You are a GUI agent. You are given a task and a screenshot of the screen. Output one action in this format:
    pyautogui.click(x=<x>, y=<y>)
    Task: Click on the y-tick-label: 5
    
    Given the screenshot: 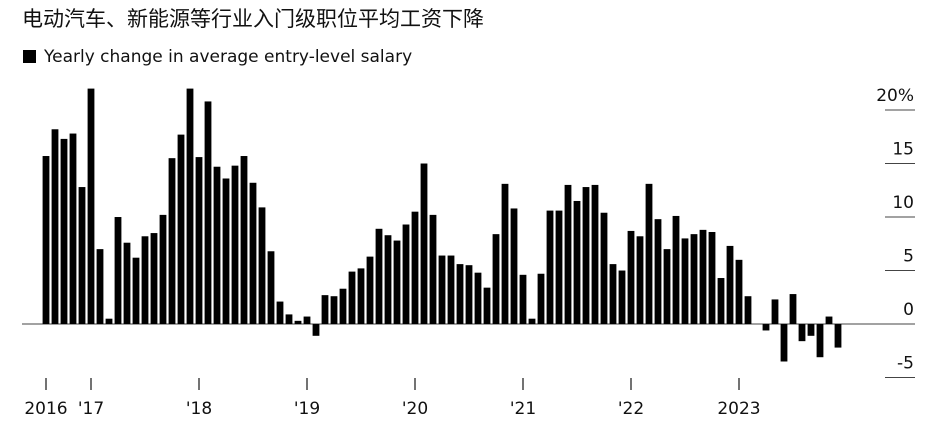 What is the action you would take?
    pyautogui.click(x=908, y=257)
    